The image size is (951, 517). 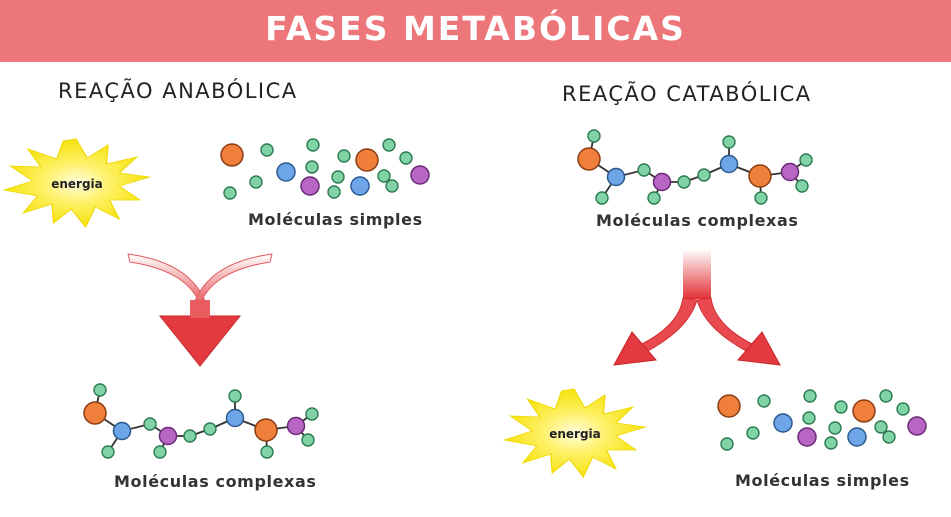 I want to click on simple-molecules-anabolic, so click(x=325, y=169).